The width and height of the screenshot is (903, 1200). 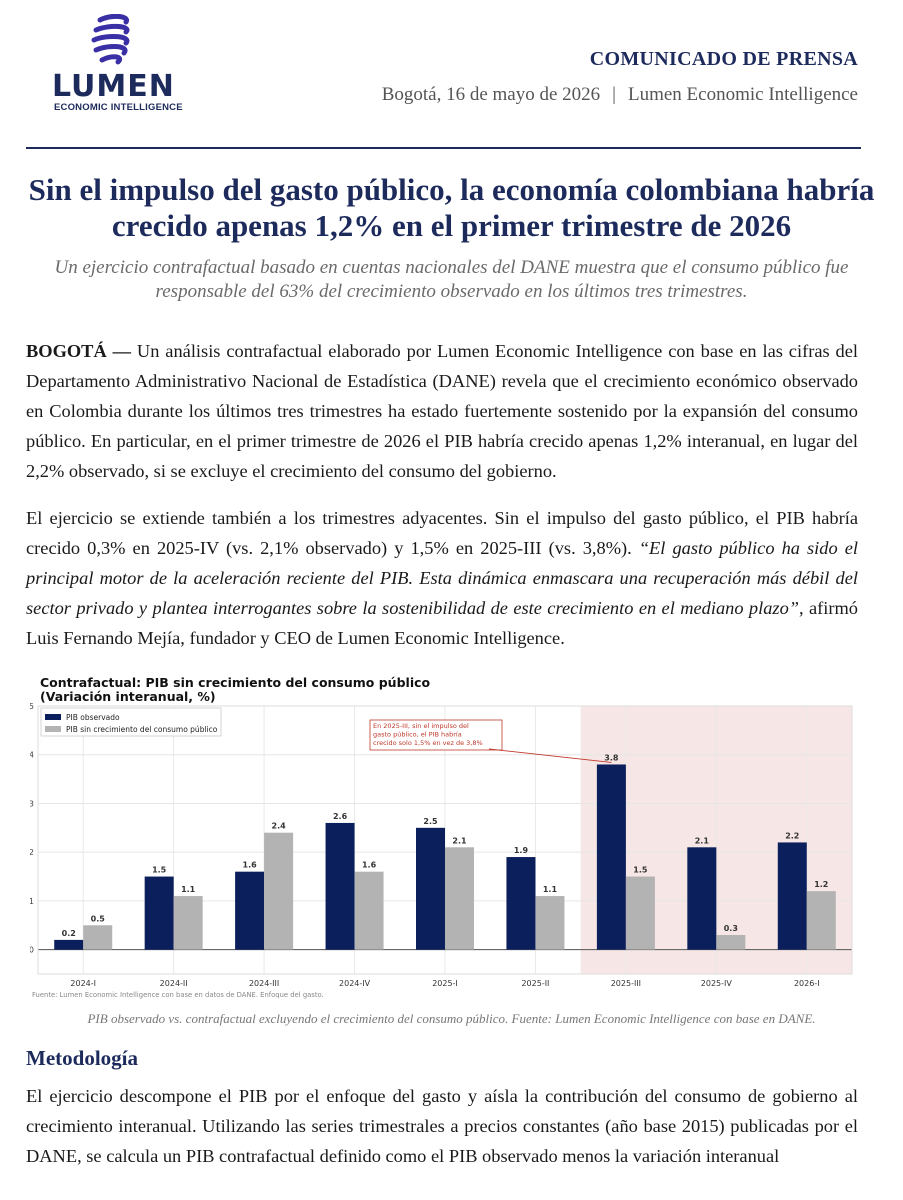 I want to click on bar-value-label: 1.9, so click(x=521, y=850).